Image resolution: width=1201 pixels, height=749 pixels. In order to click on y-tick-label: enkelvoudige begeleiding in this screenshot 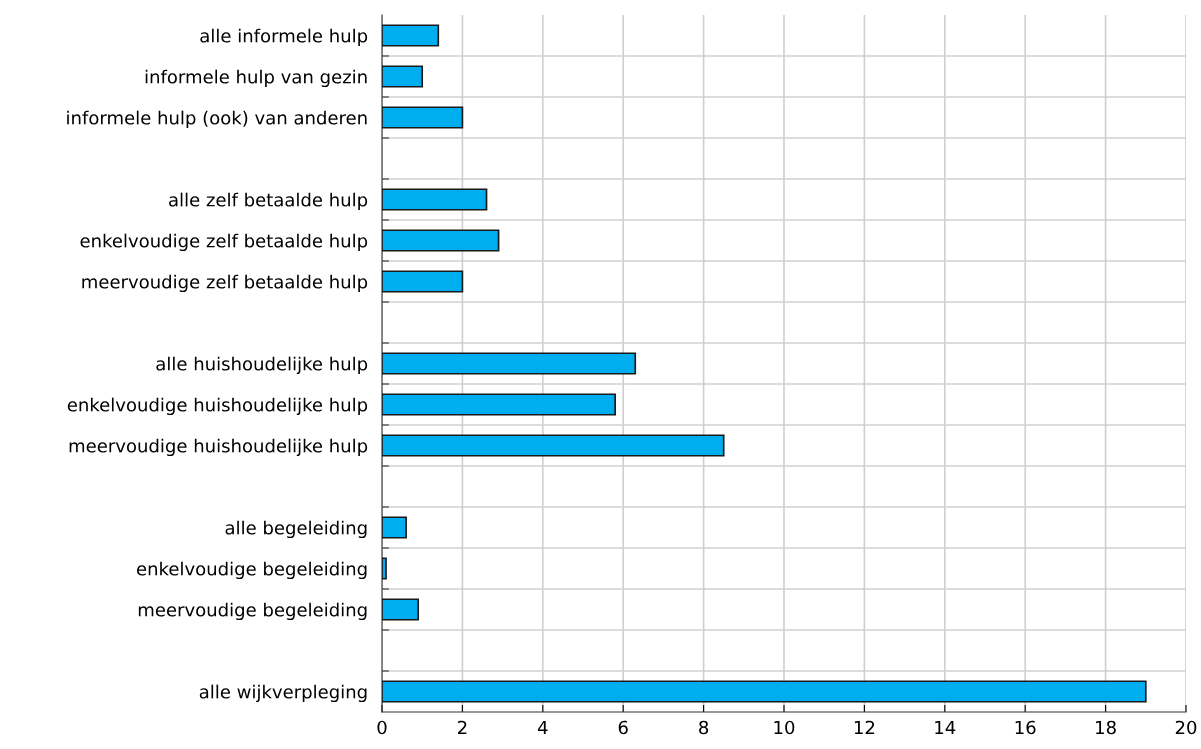, I will do `click(251, 570)`.